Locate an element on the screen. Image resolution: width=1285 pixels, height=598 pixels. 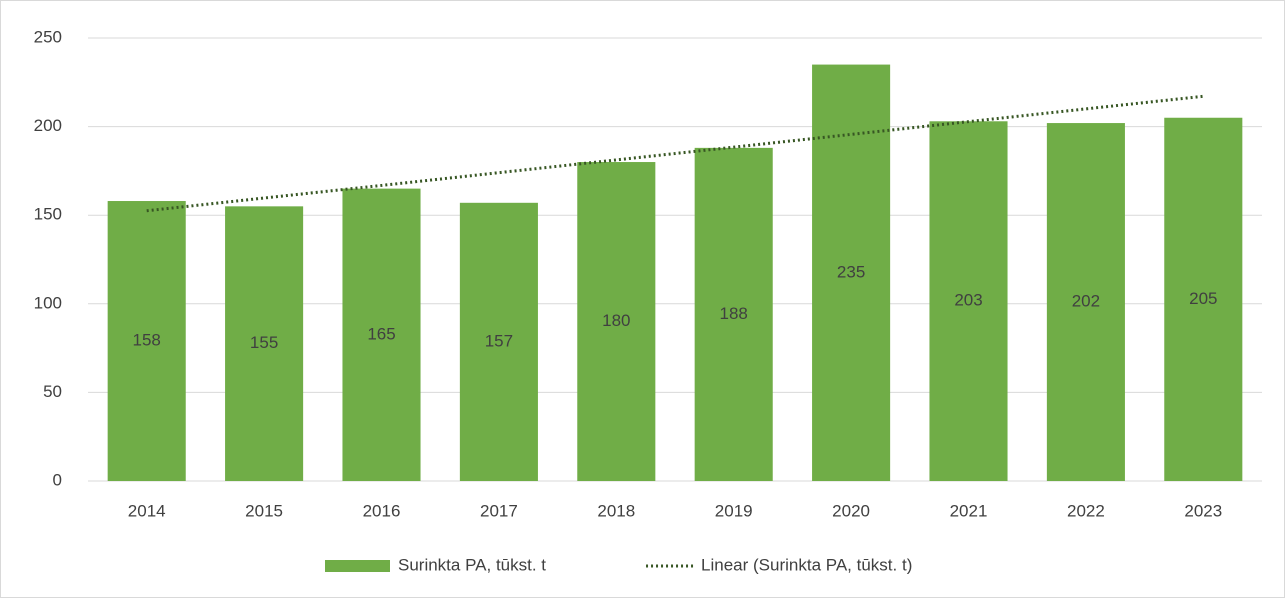
data-label: 165 is located at coordinates (381, 333).